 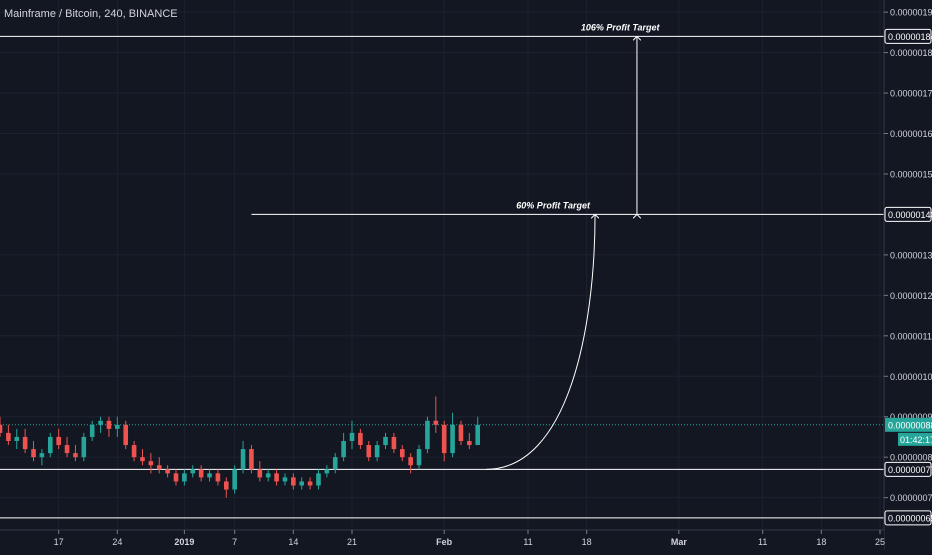 I want to click on projection-curve-arrow, so click(x=540, y=342).